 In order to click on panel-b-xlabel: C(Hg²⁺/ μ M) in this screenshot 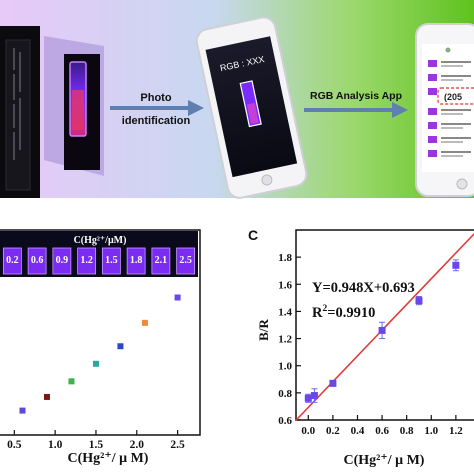, I will do `click(108, 458)`.